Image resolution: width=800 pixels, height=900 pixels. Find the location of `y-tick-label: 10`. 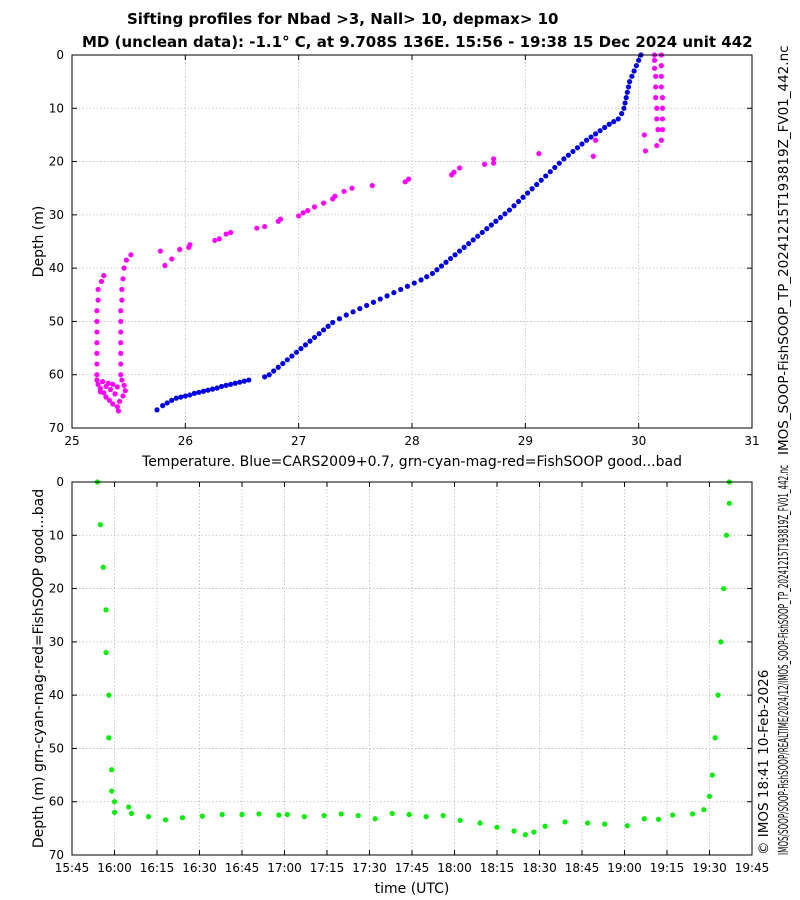

y-tick-label: 10 is located at coordinates (56, 108).